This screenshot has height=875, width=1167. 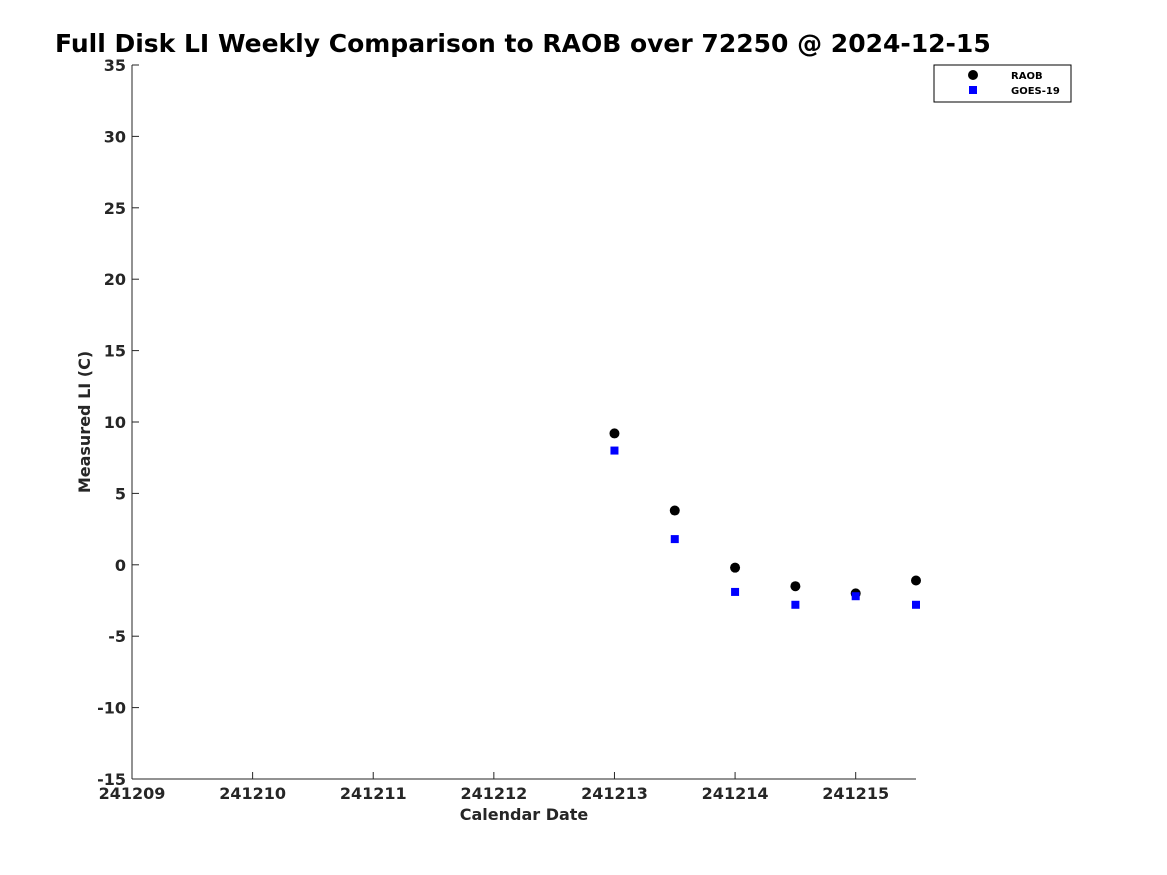 What do you see at coordinates (115, 65) in the screenshot?
I see `y-tick-label: 35` at bounding box center [115, 65].